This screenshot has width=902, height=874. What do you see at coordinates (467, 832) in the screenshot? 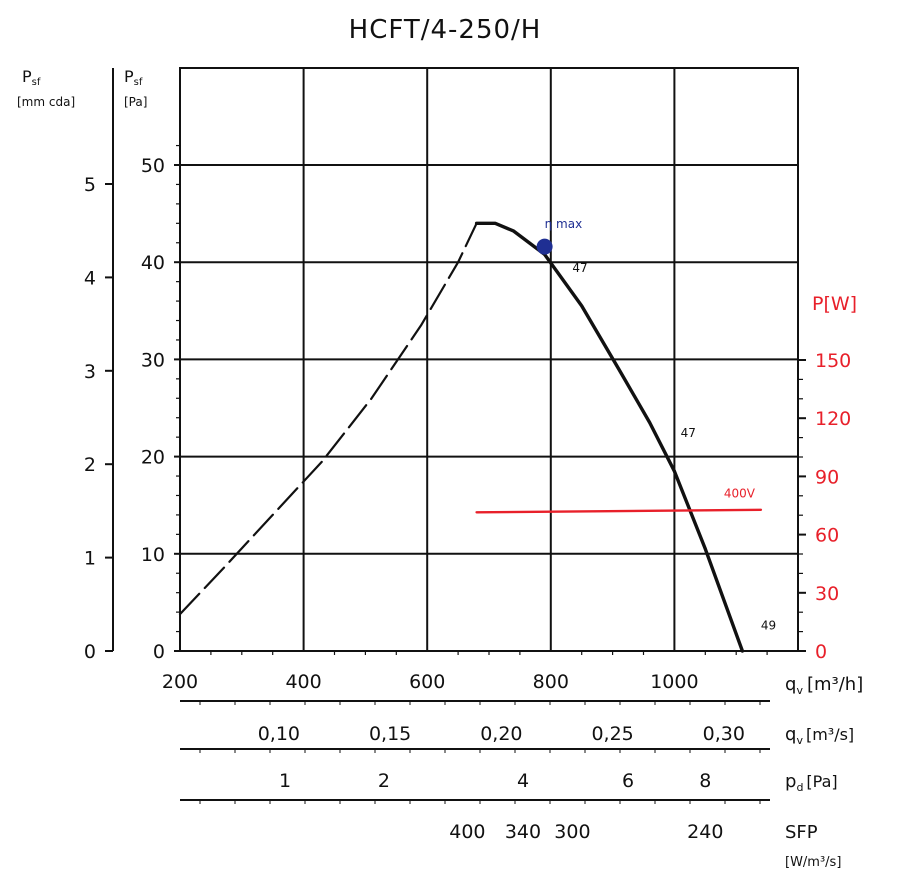
I see `scale-2-tick: 400` at bounding box center [467, 832].